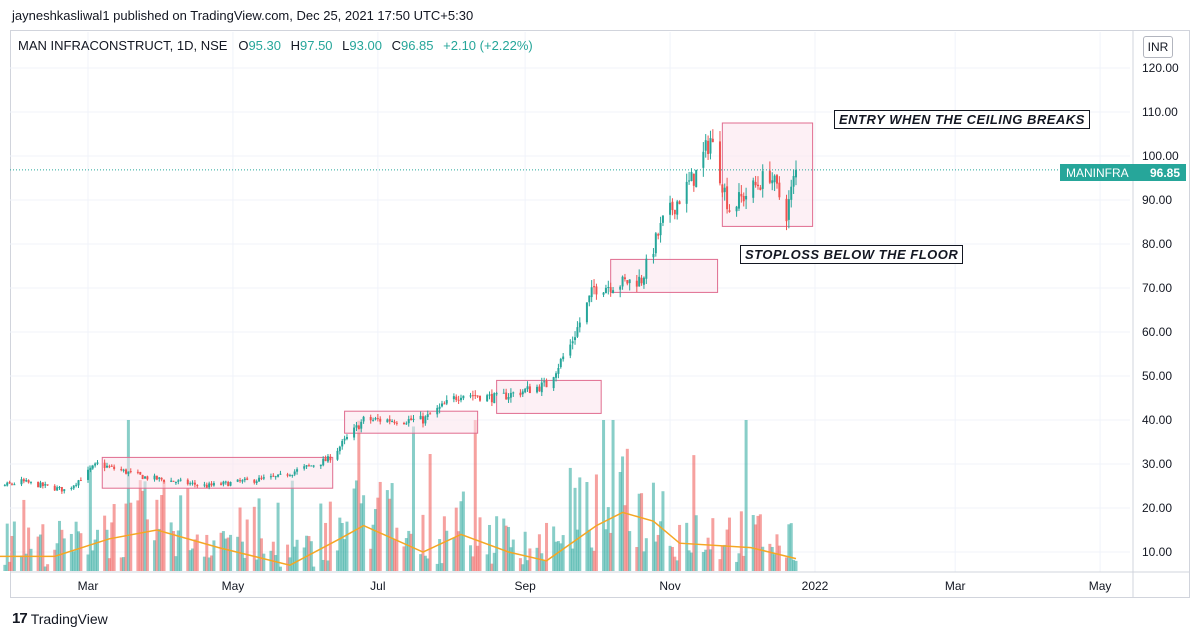 This screenshot has height=637, width=1200. What do you see at coordinates (123, 45) in the screenshot?
I see `legend-symbol: MAN INFRACONSTRUCT, 1D, NSE` at bounding box center [123, 45].